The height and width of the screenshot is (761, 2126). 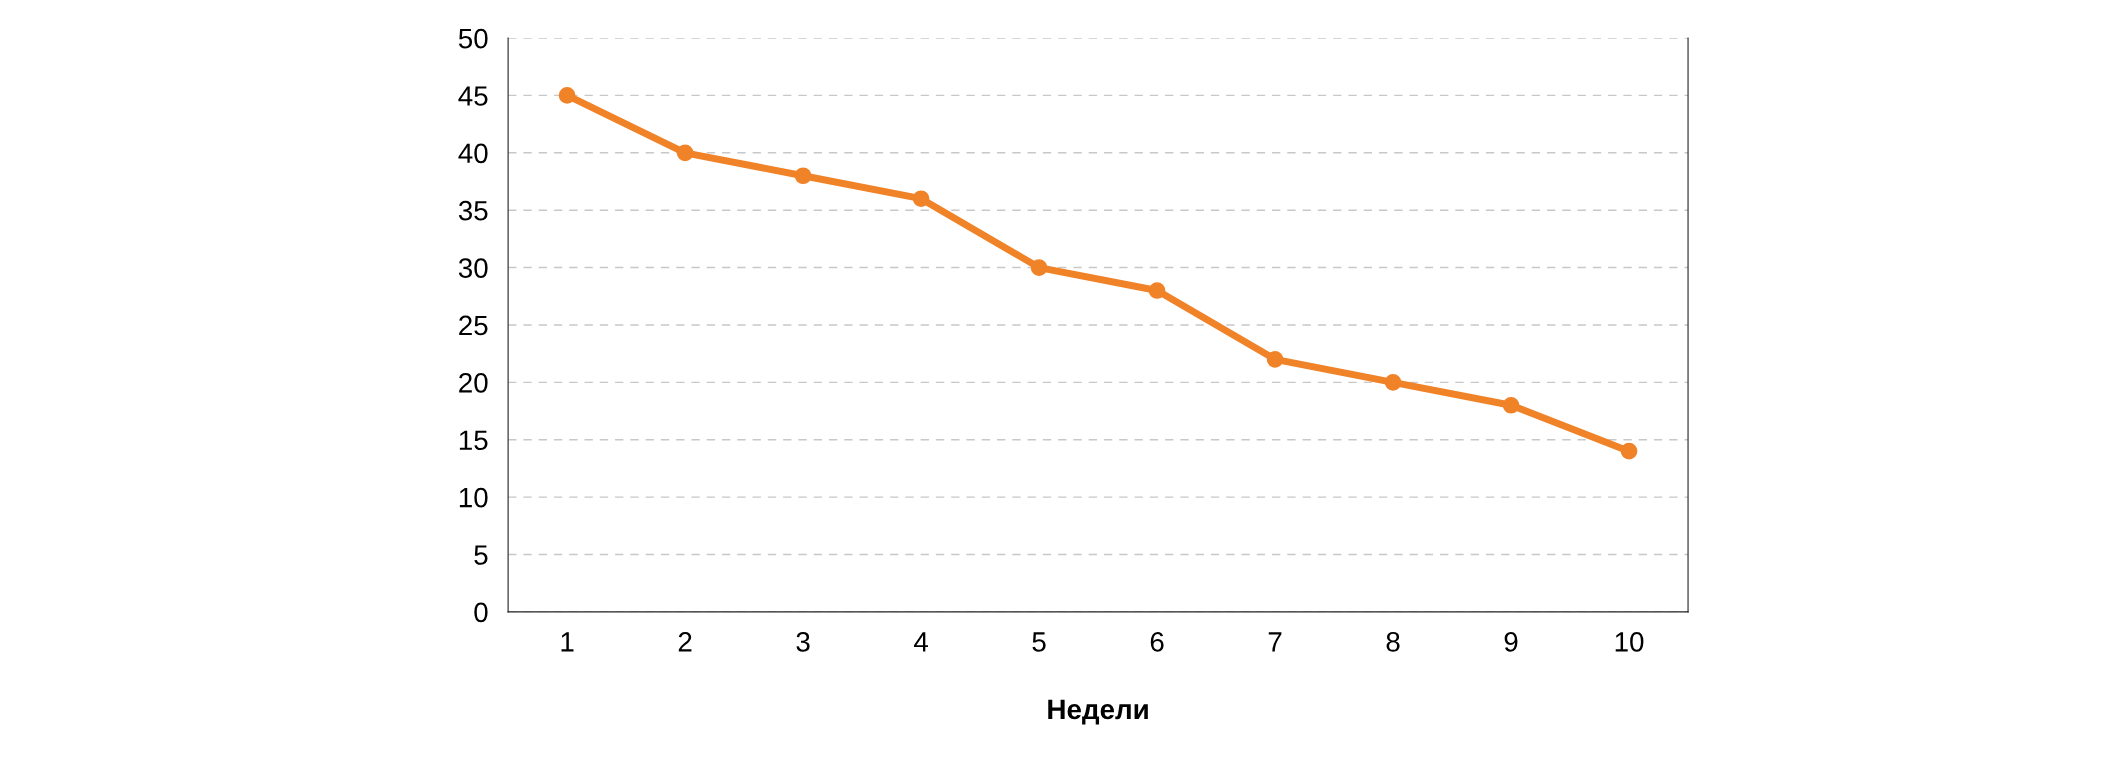 I want to click on y-tick-label: 10, so click(x=473, y=497).